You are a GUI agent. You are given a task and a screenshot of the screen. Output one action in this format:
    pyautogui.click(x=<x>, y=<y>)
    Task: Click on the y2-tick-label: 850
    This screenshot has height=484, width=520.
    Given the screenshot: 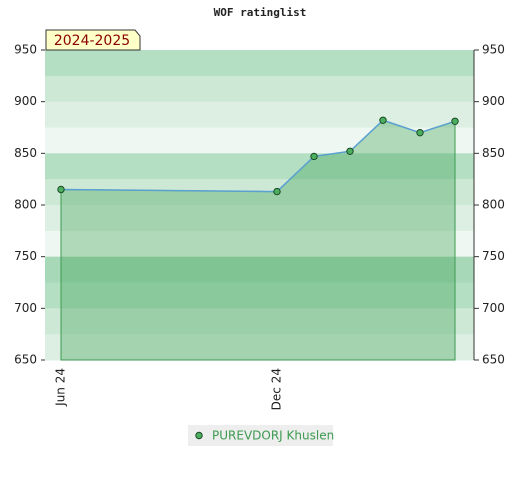 What is the action you would take?
    pyautogui.click(x=493, y=153)
    